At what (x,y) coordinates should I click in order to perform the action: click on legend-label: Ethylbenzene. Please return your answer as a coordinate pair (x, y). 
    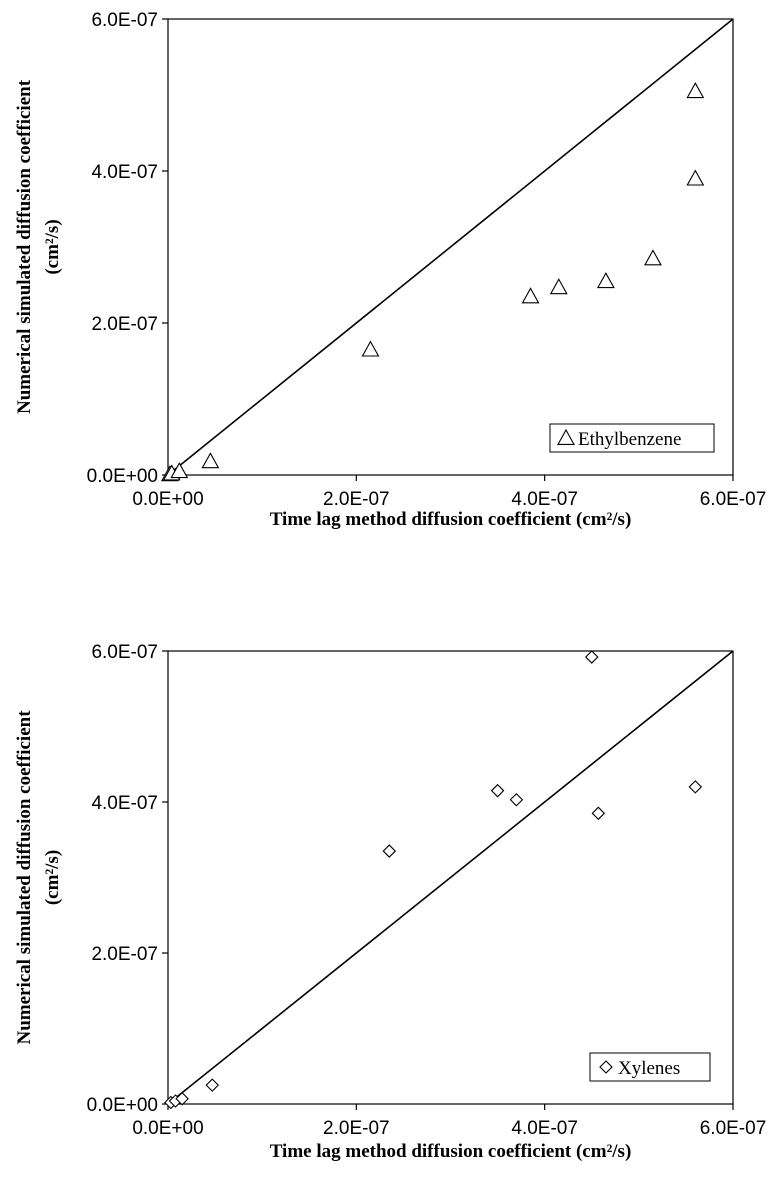
    Looking at the image, I should click on (629, 439).